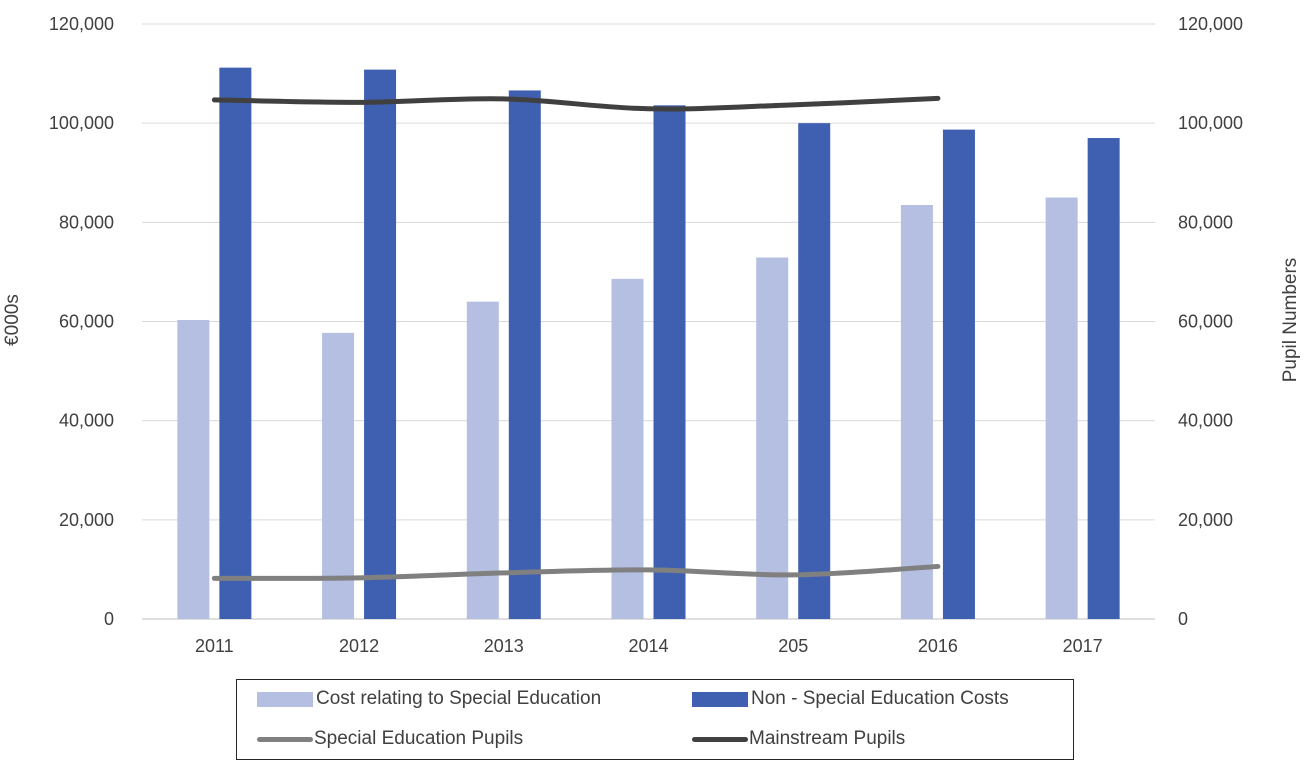  What do you see at coordinates (938, 646) in the screenshot?
I see `x-tick-label: 2016` at bounding box center [938, 646].